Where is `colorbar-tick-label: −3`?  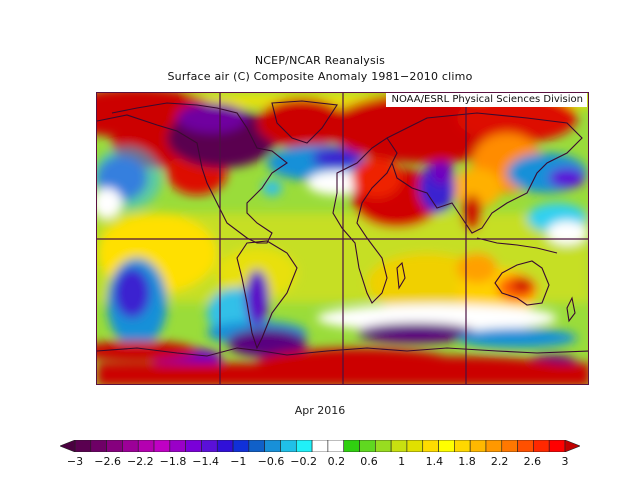 colorbar-tick-label: −3 is located at coordinates (75, 461).